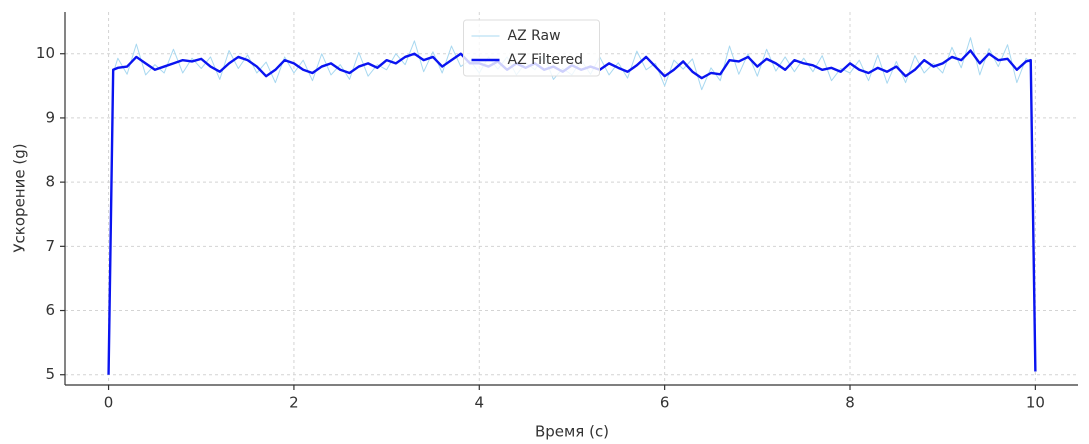 This screenshot has height=444, width=1089. I want to click on legend-label: AZ Raw, so click(534, 36).